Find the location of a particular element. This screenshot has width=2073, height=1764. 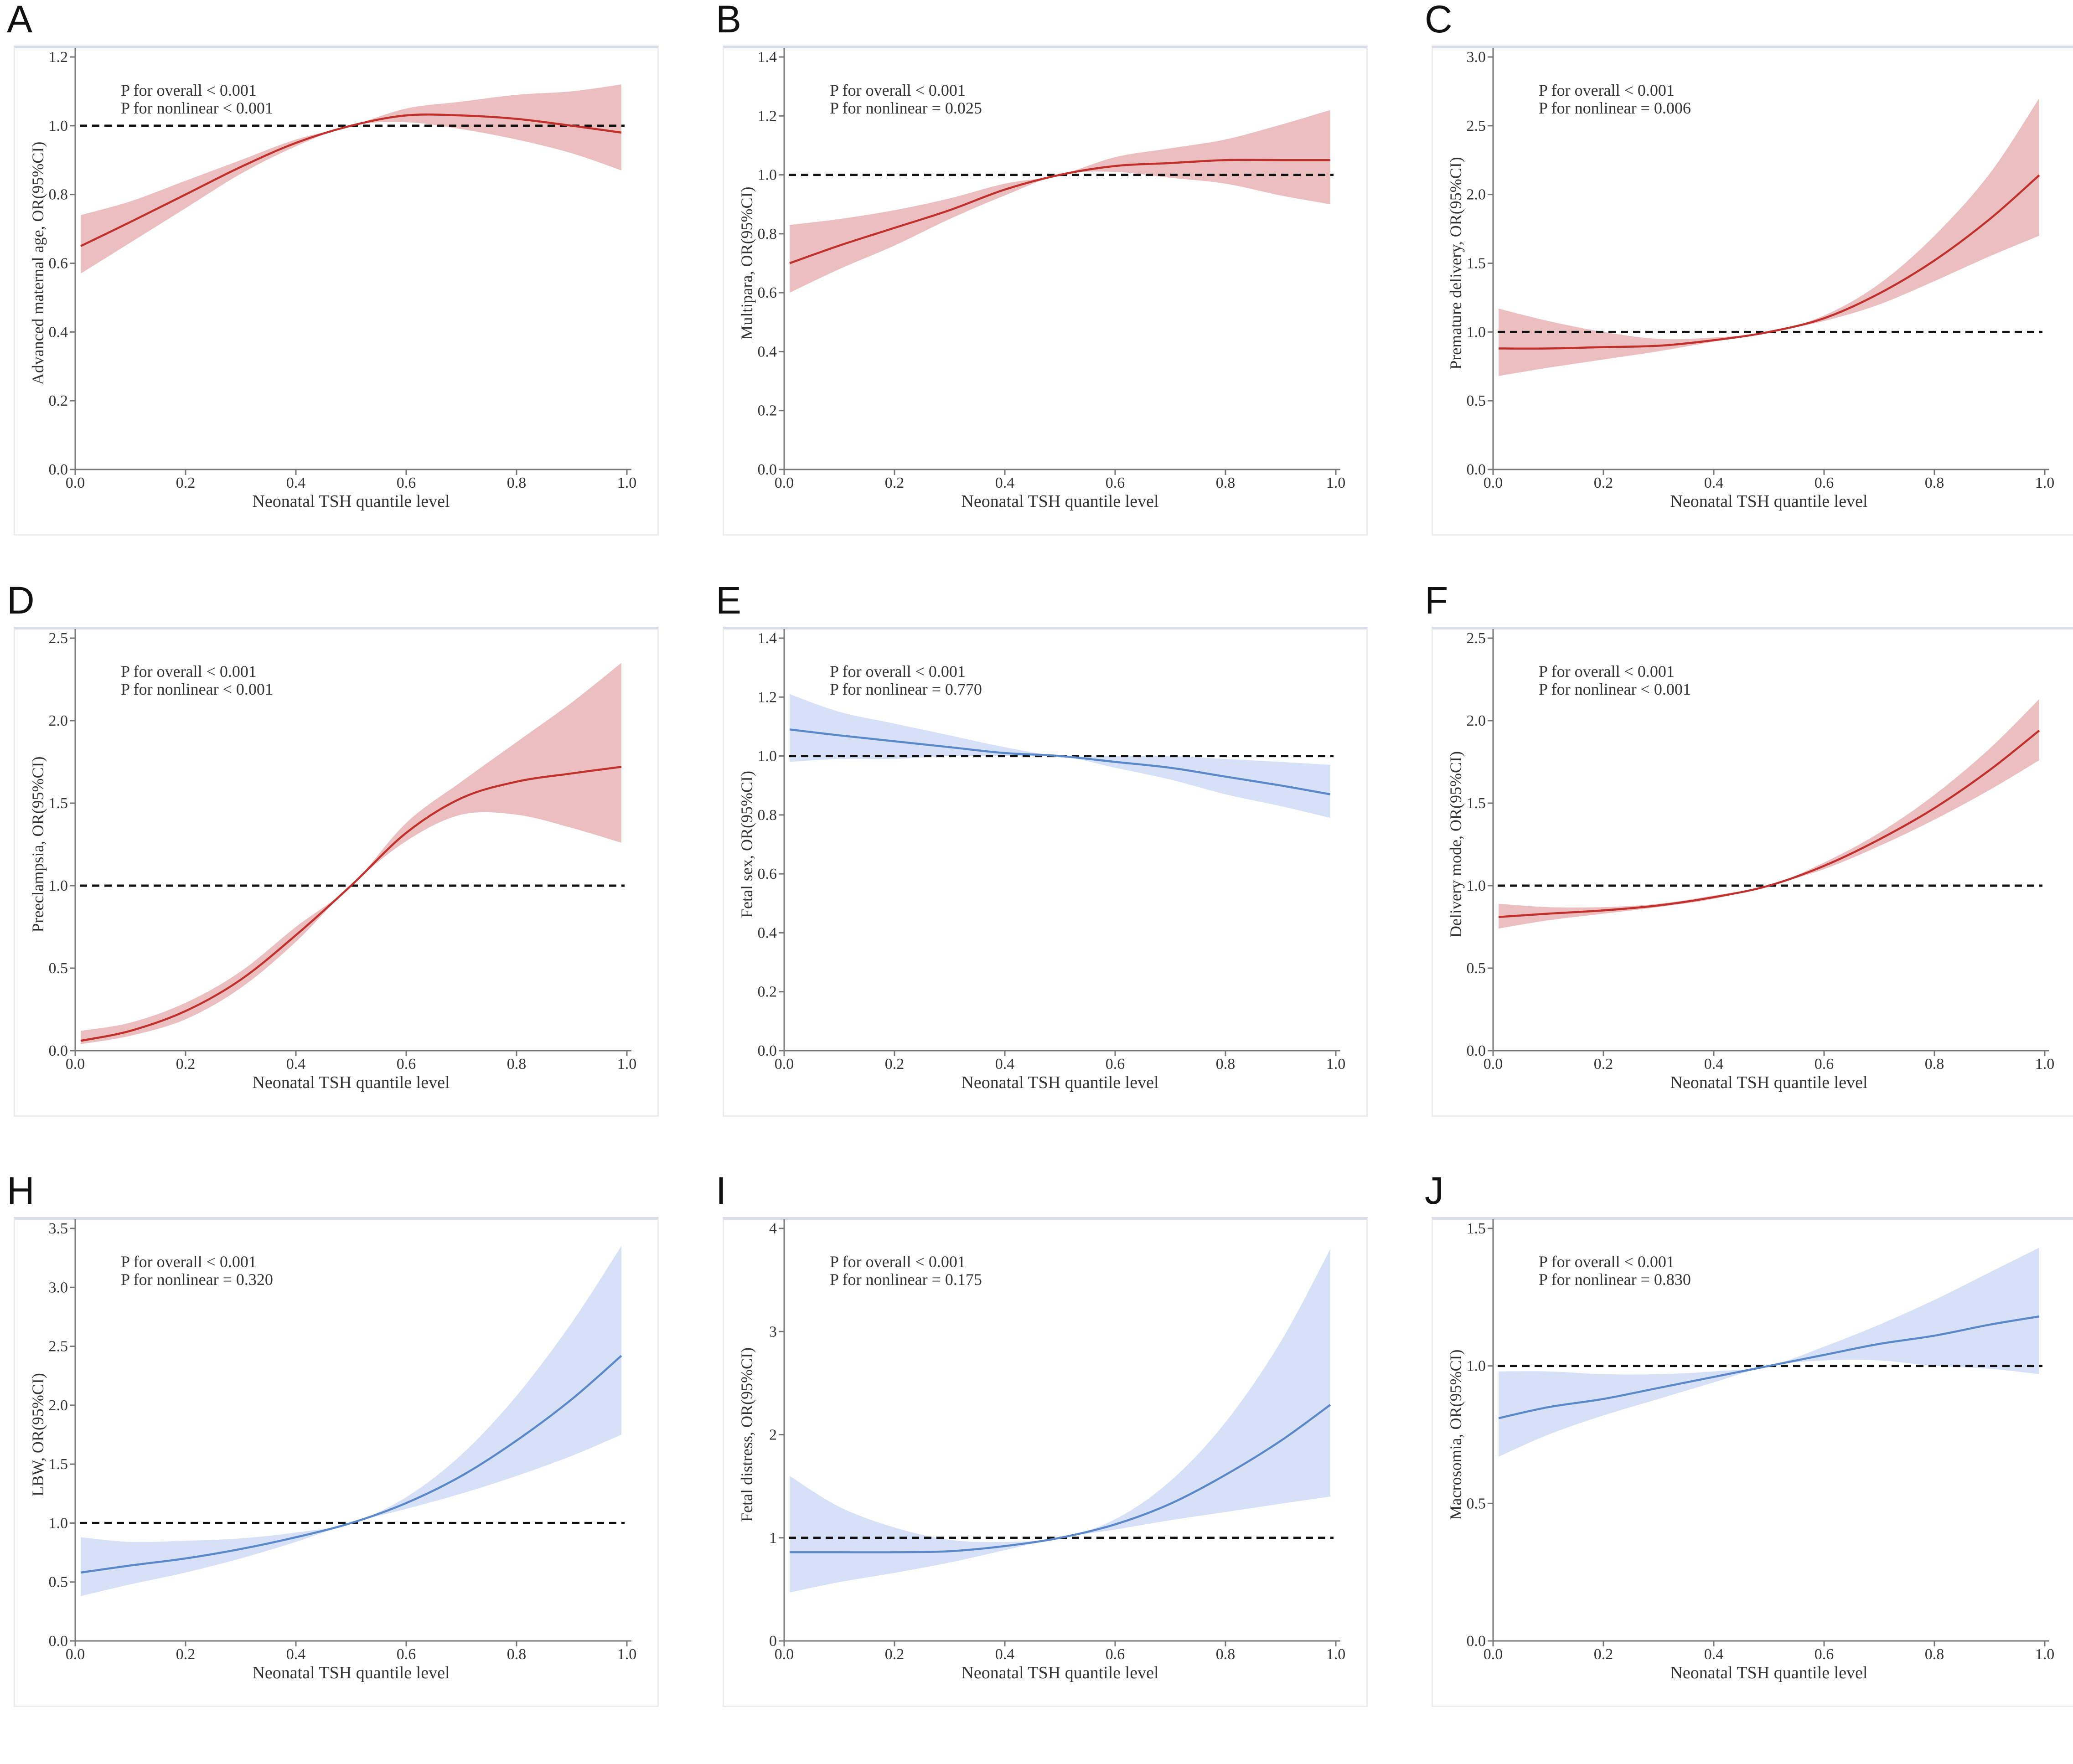

y-axis-label: Macrosomia, OR(95%CI) is located at coordinates (1456, 1435).